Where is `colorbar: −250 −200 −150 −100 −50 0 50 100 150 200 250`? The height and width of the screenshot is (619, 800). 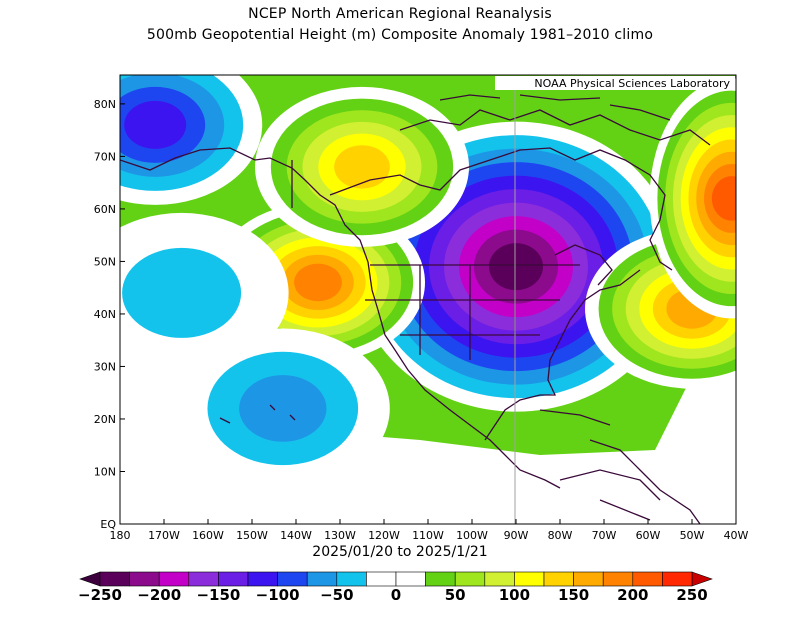
colorbar: −250 −200 −150 −100 −50 0 50 100 150 200 250 is located at coordinates (395, 587).